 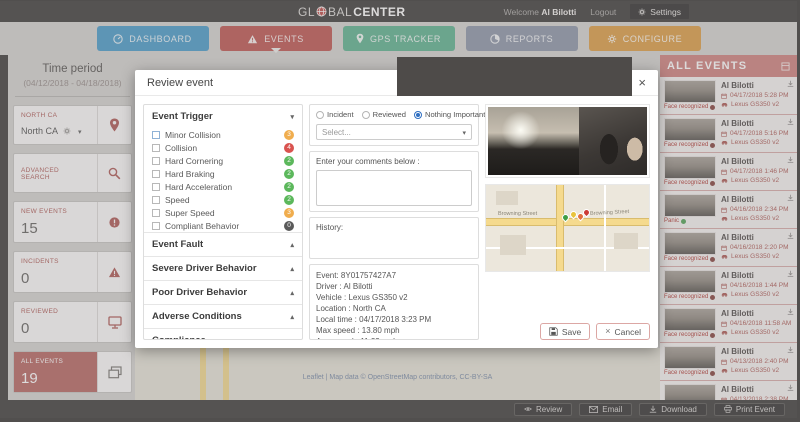 I want to click on calendar-icon, so click(x=724, y=96).